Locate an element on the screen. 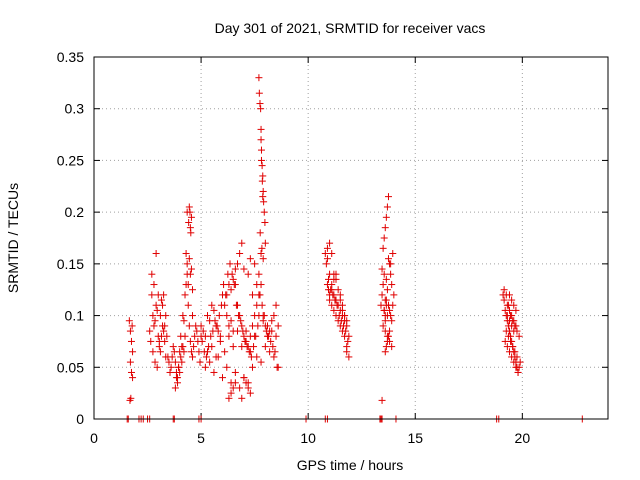 This screenshot has width=640, height=480. x-tick-label: 0 is located at coordinates (94, 438).